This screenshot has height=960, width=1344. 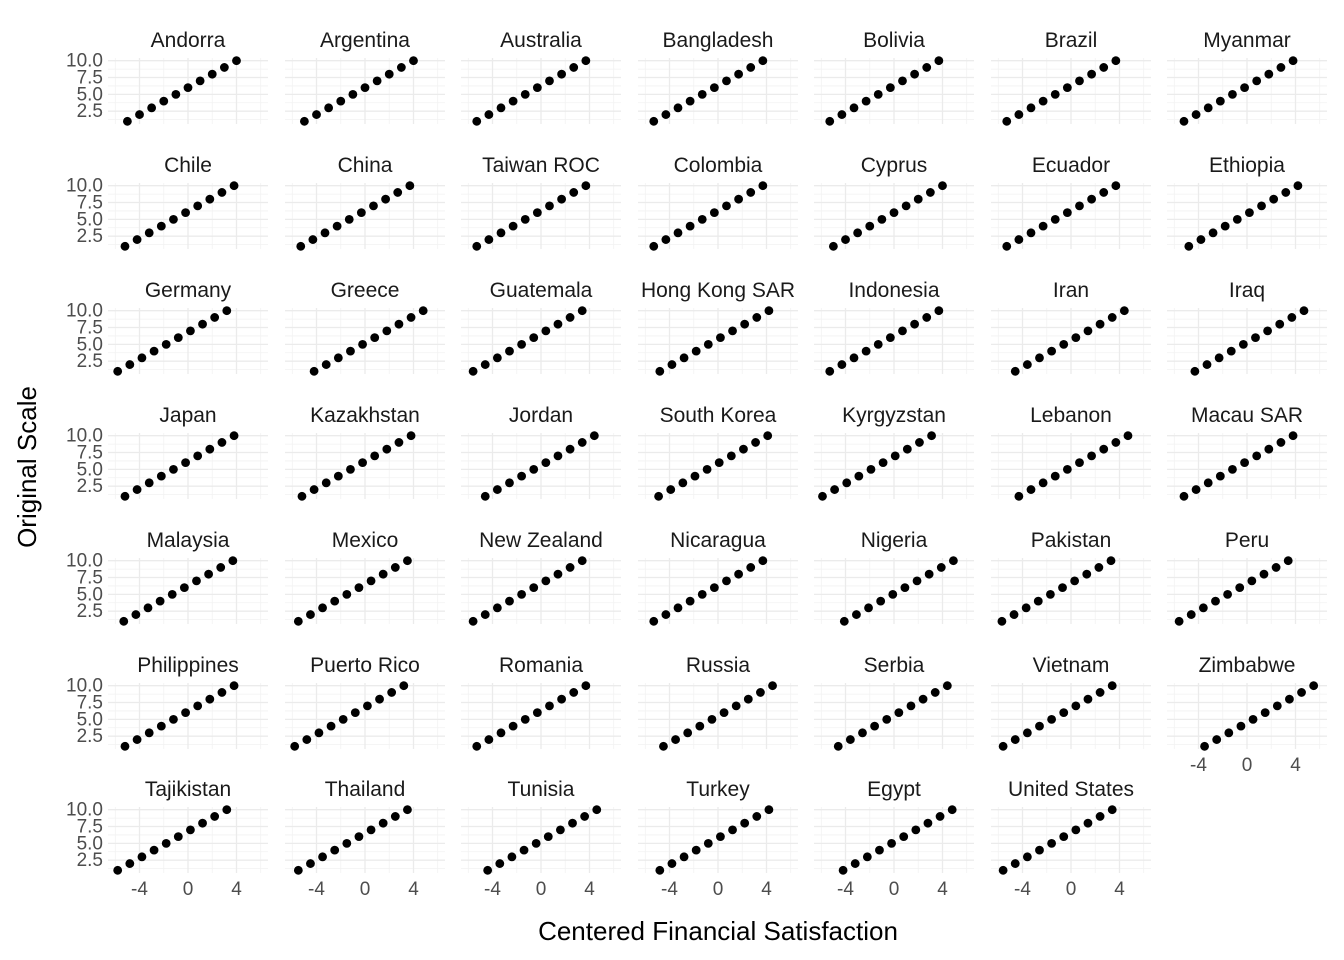 I want to click on facet-panel: Lebanon, so click(x=1071, y=452).